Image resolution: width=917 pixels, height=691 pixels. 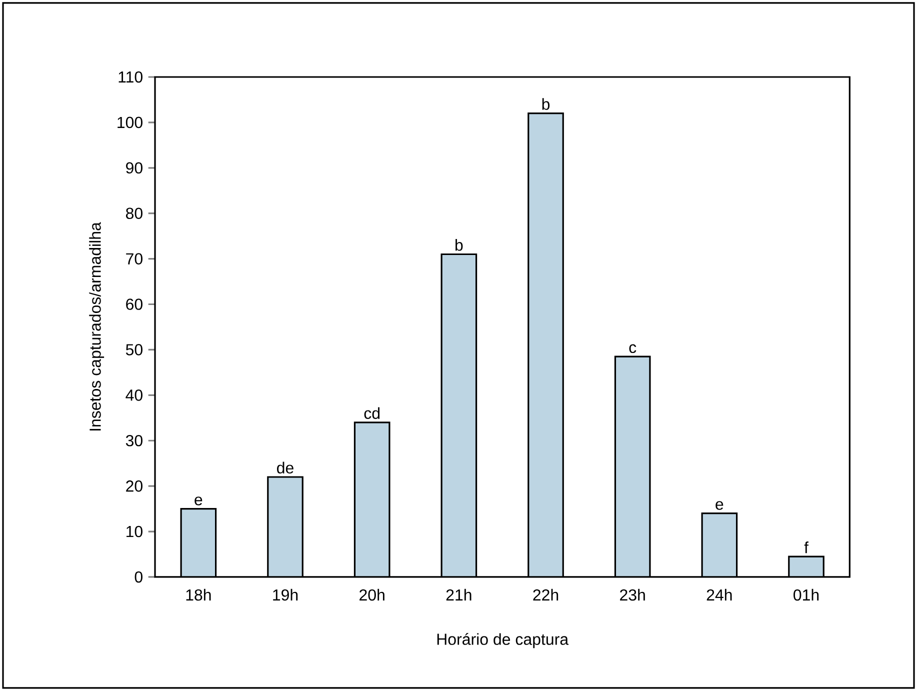 What do you see at coordinates (96, 326) in the screenshot?
I see `y-axis-title: Insetos capturados/armadilha` at bounding box center [96, 326].